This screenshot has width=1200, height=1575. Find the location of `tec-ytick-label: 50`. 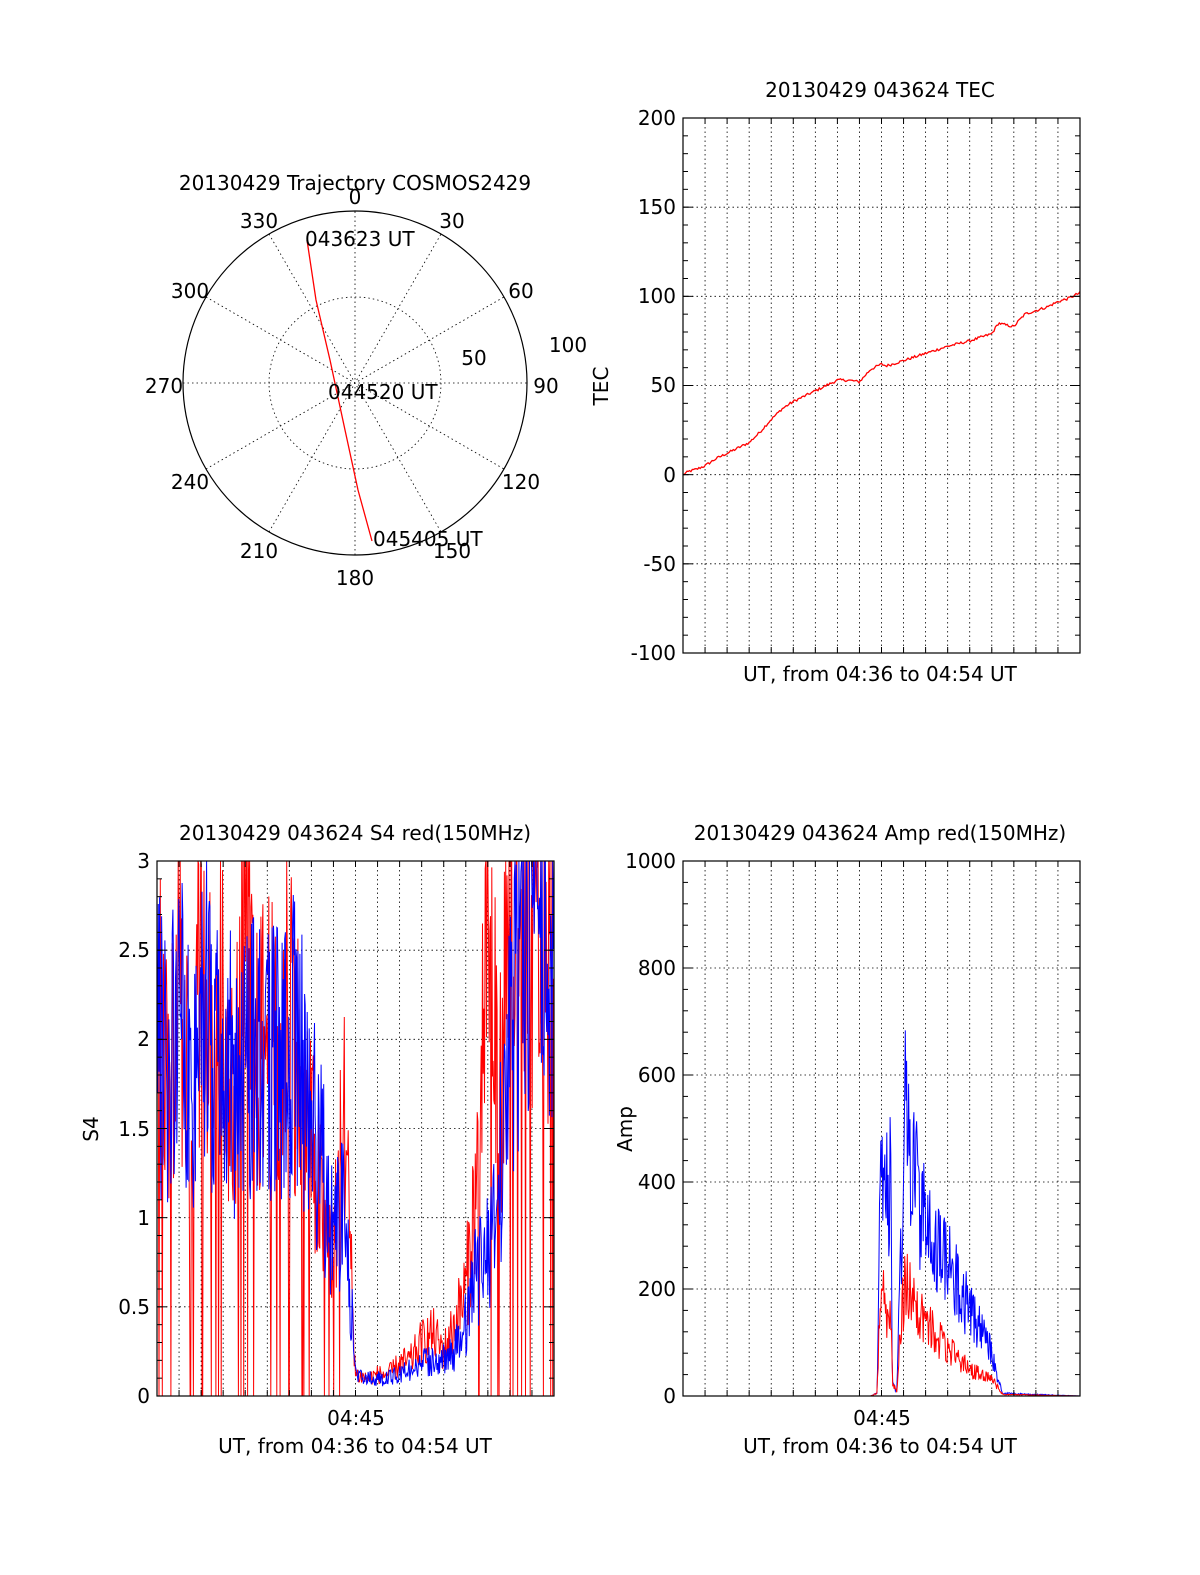

tec-ytick-label: 50 is located at coordinates (663, 385).